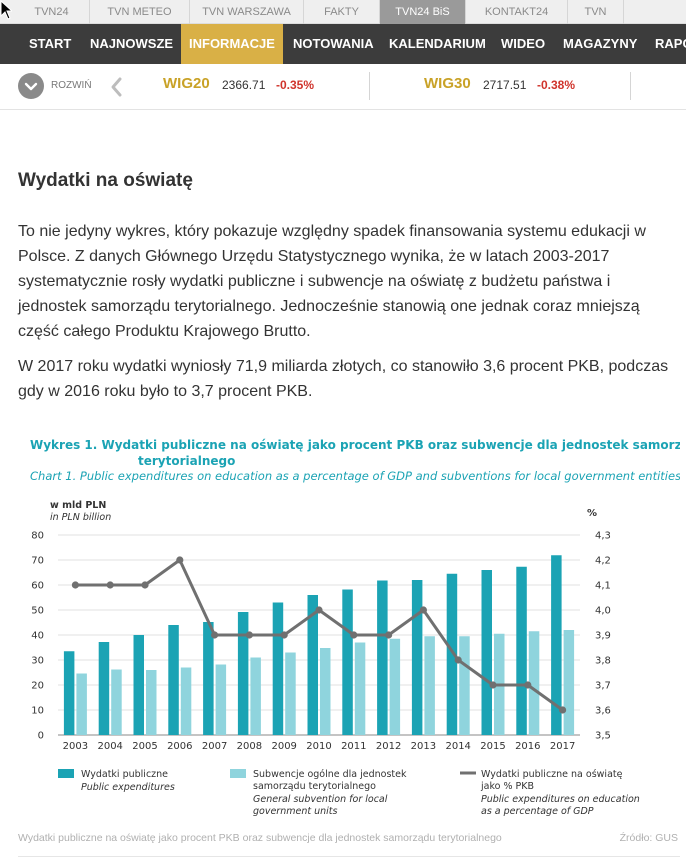  What do you see at coordinates (295, 85) in the screenshot?
I see `ticker-index-change: -0.35%` at bounding box center [295, 85].